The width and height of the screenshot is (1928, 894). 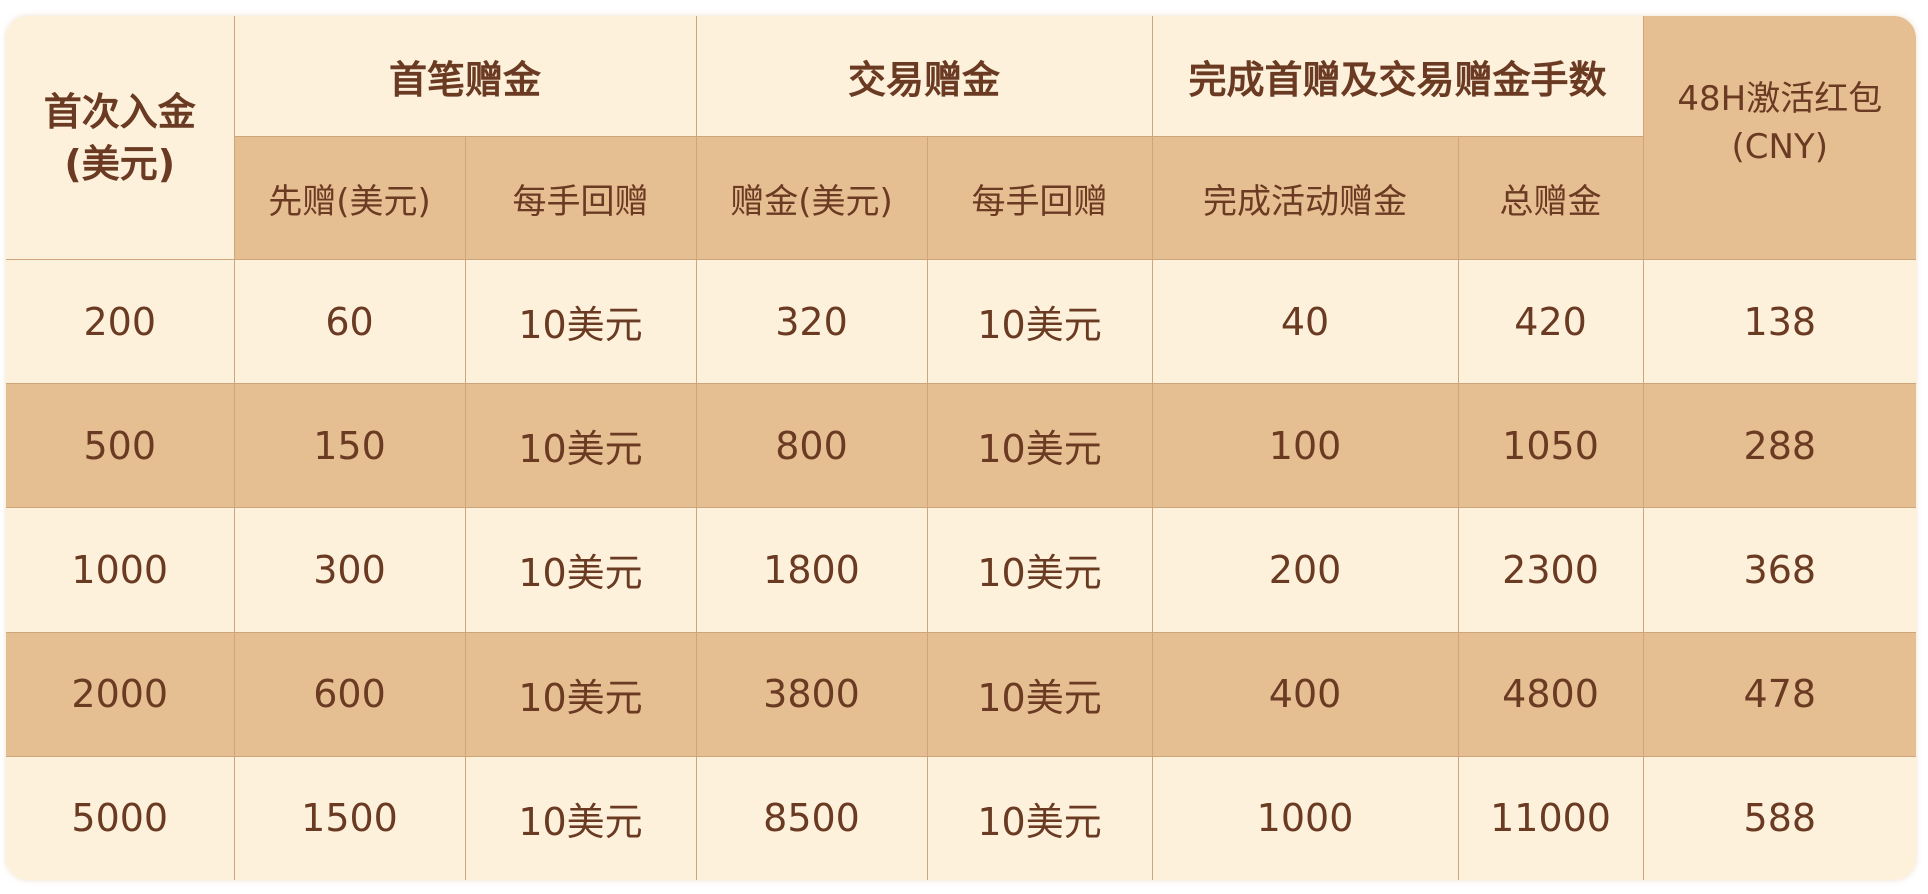 I want to click on table-cell: 800, so click(x=811, y=446).